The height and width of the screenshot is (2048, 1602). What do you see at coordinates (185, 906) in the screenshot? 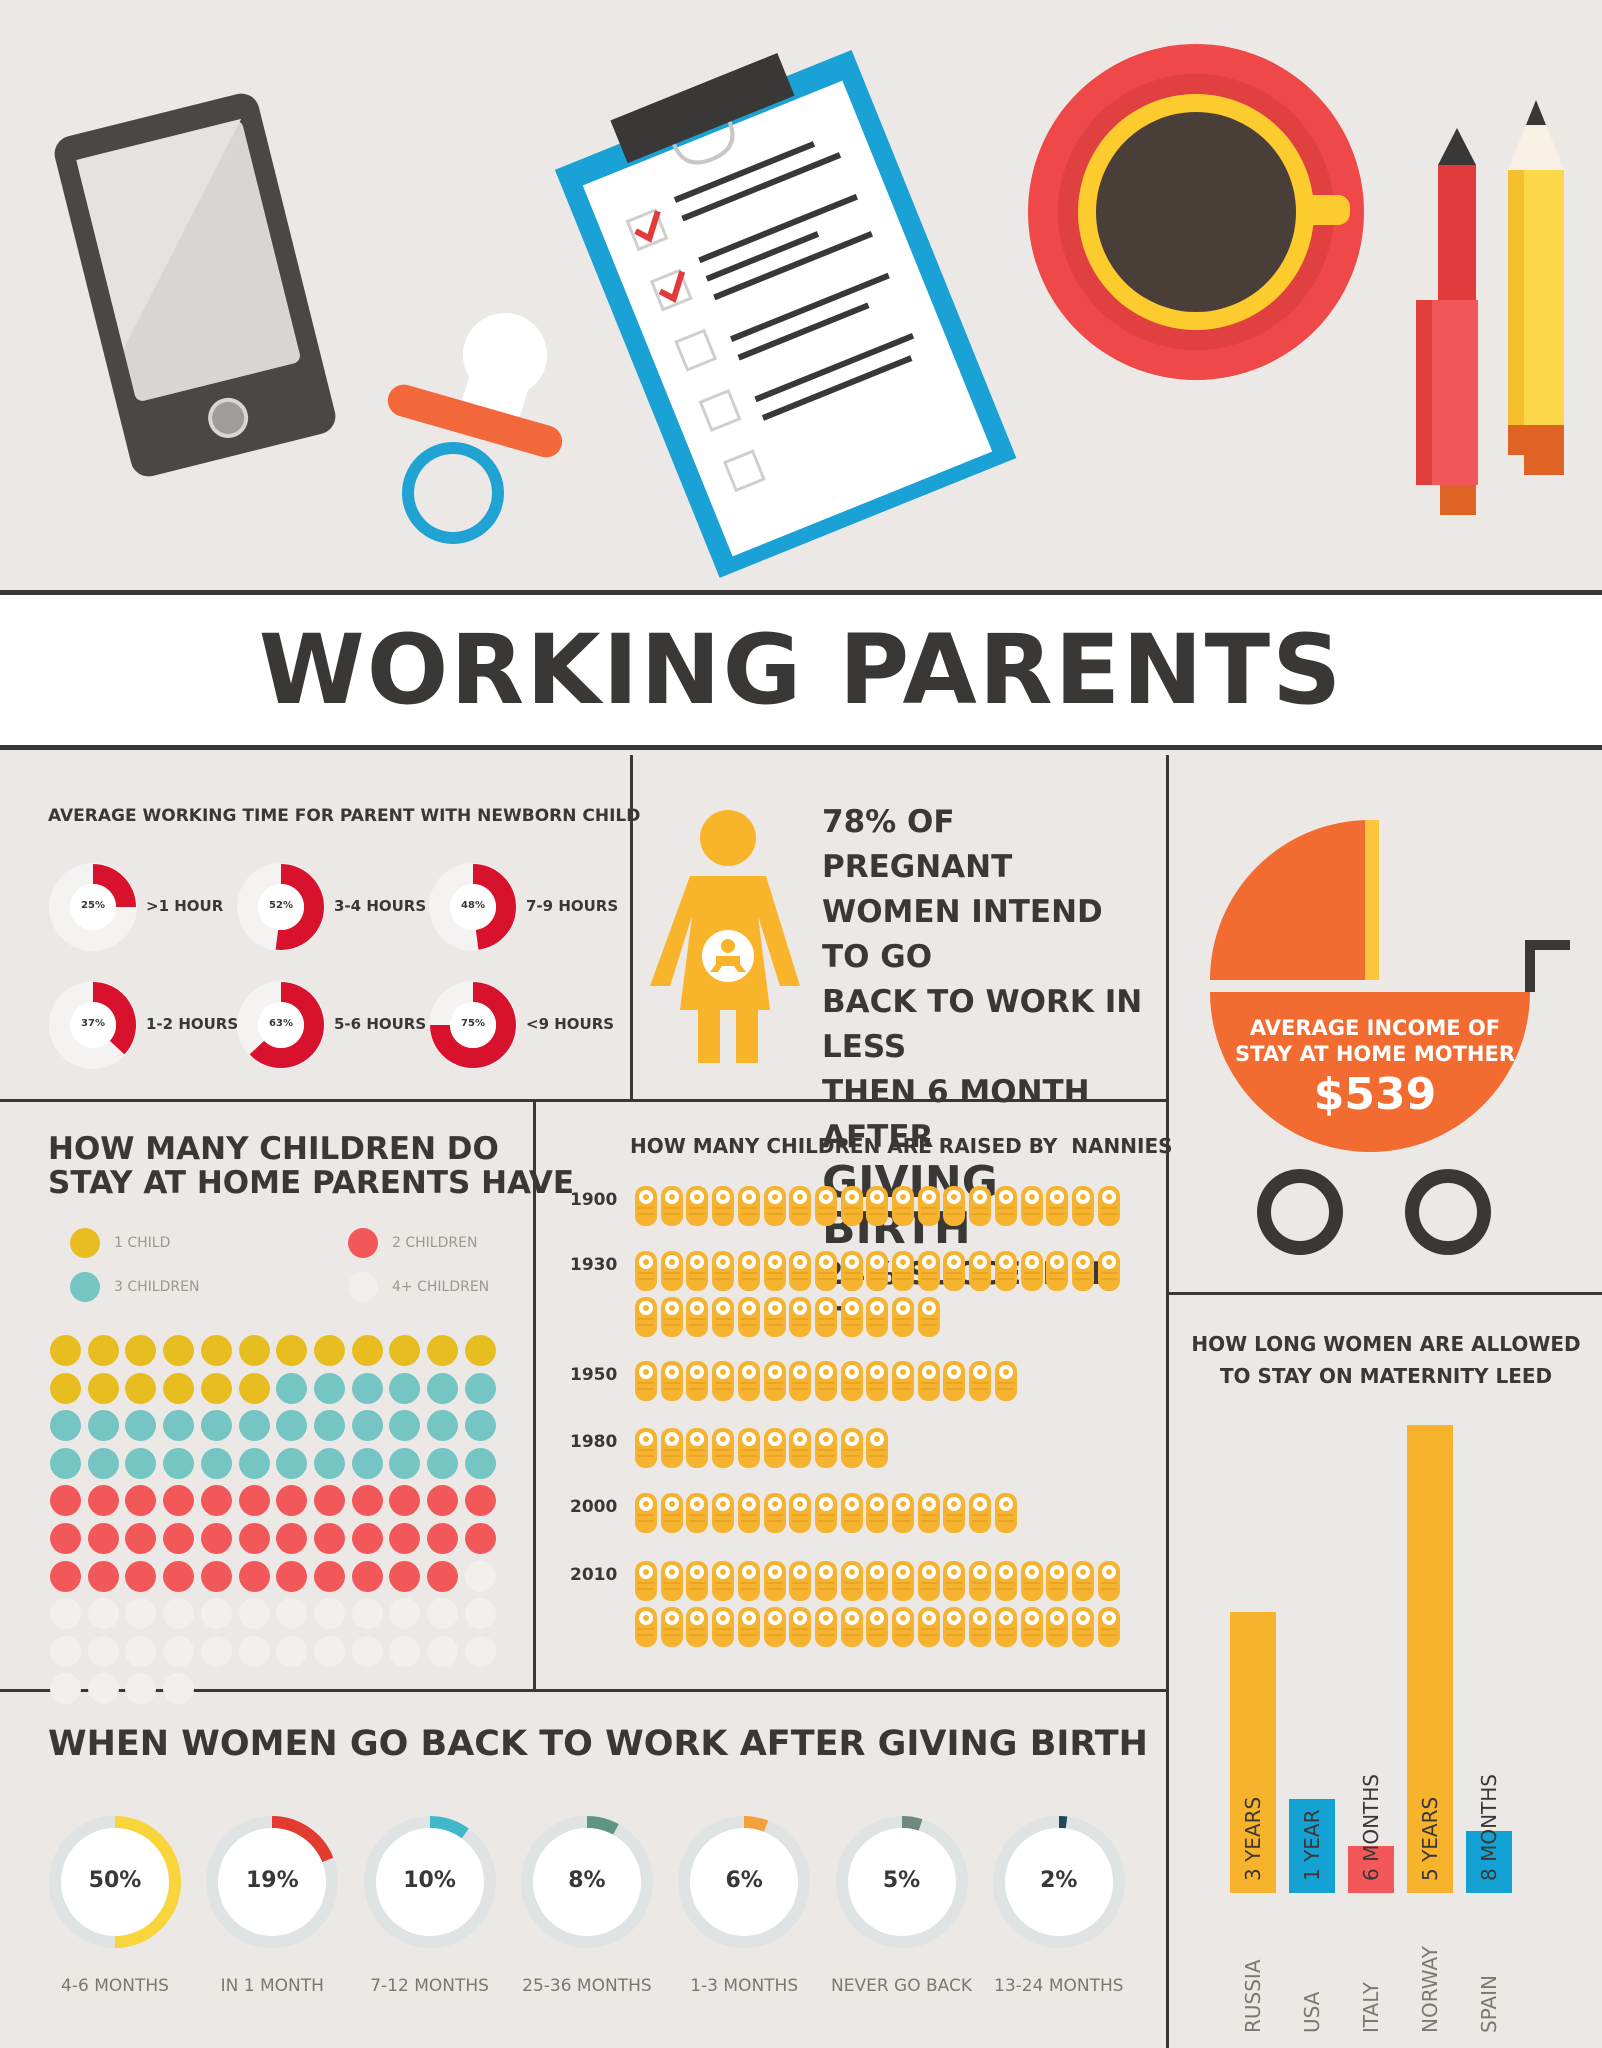
I see `donut-label: >1 HOUR` at bounding box center [185, 906].